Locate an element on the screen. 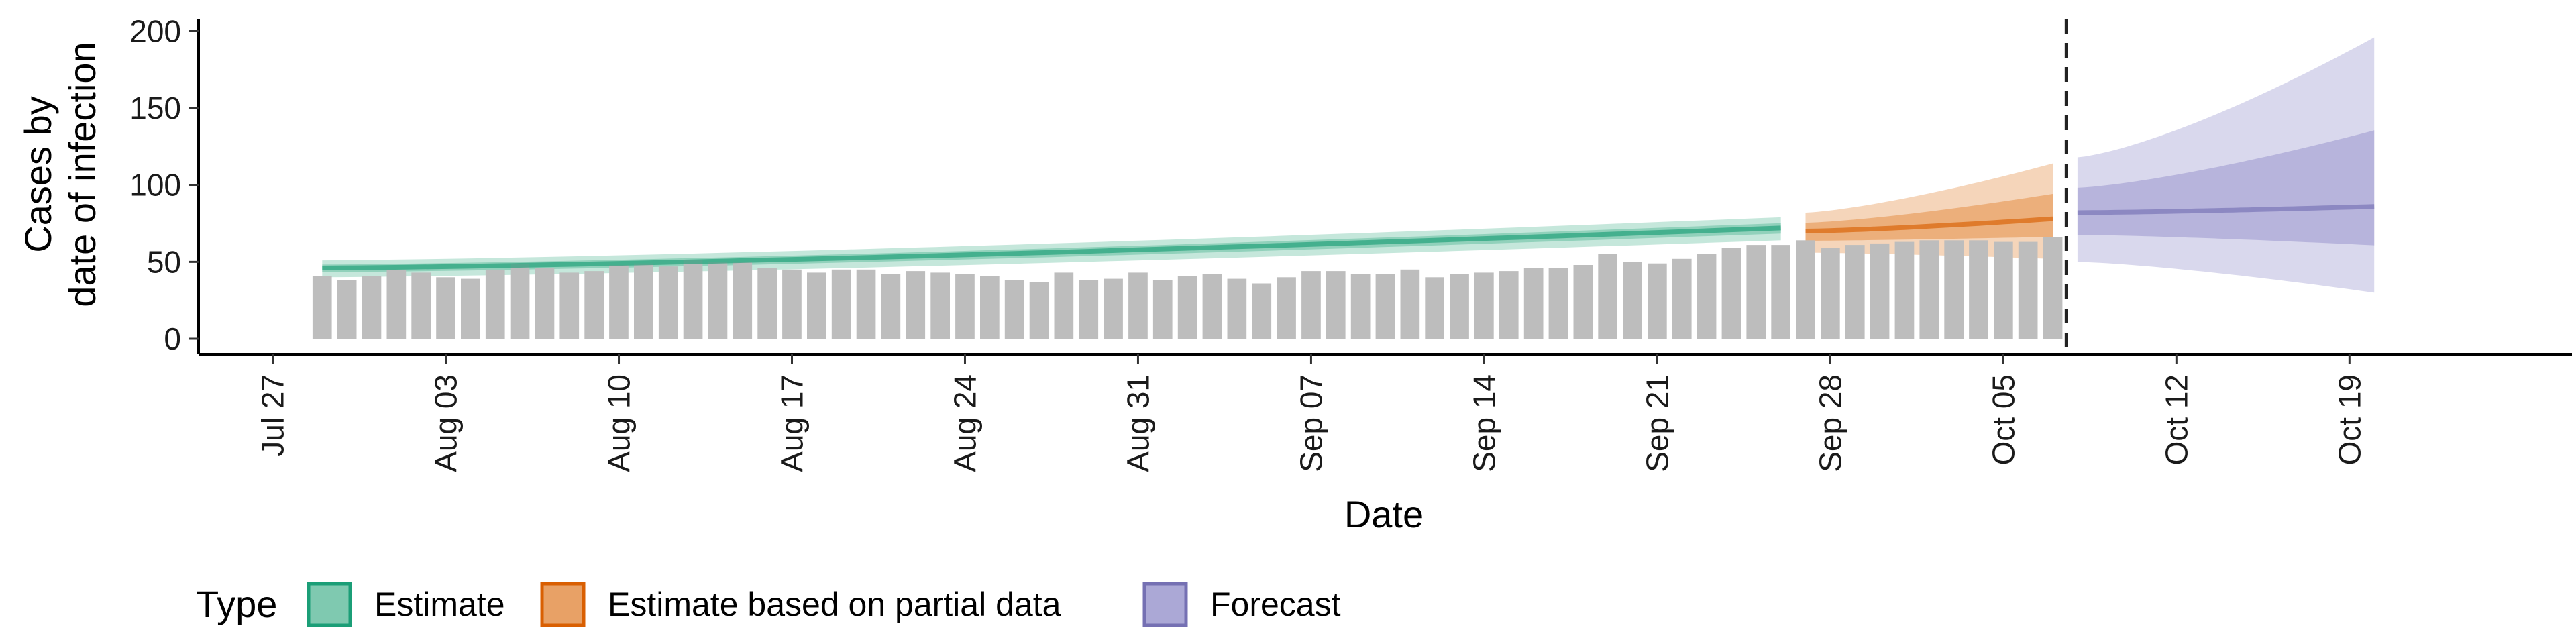 The height and width of the screenshot is (644, 2576). y-tick-label: 100 is located at coordinates (155, 185).